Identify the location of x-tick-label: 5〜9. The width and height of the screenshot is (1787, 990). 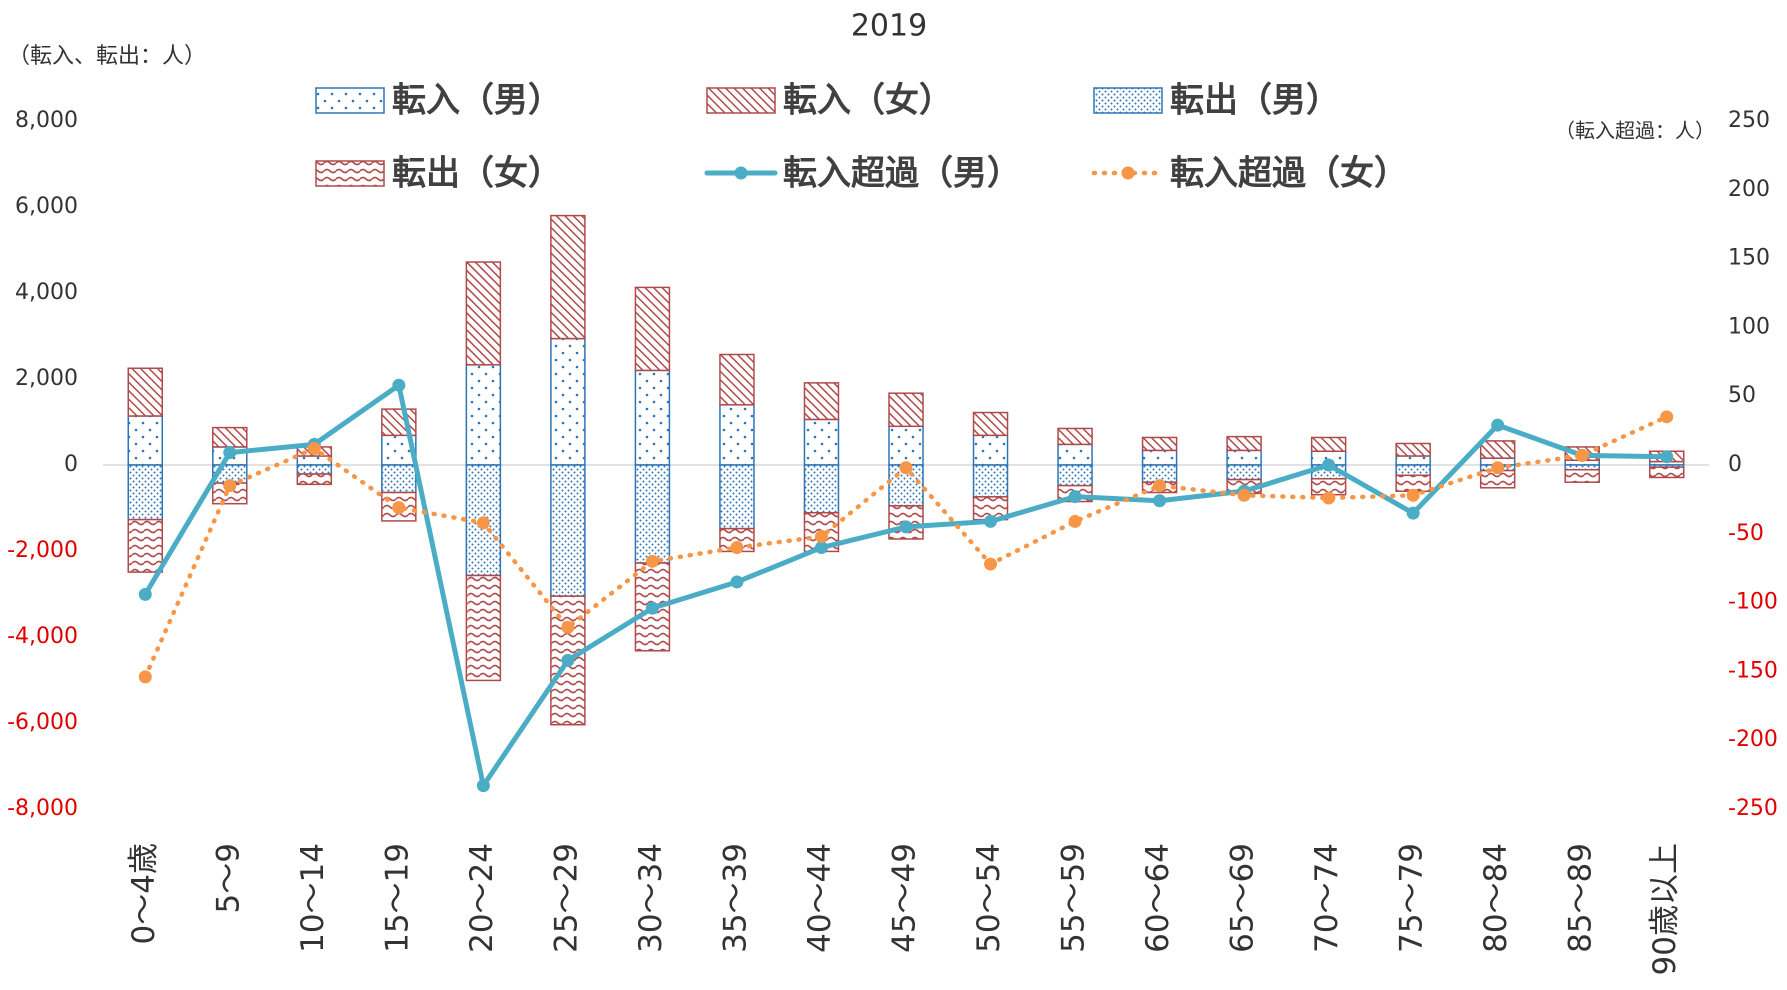
(228, 878).